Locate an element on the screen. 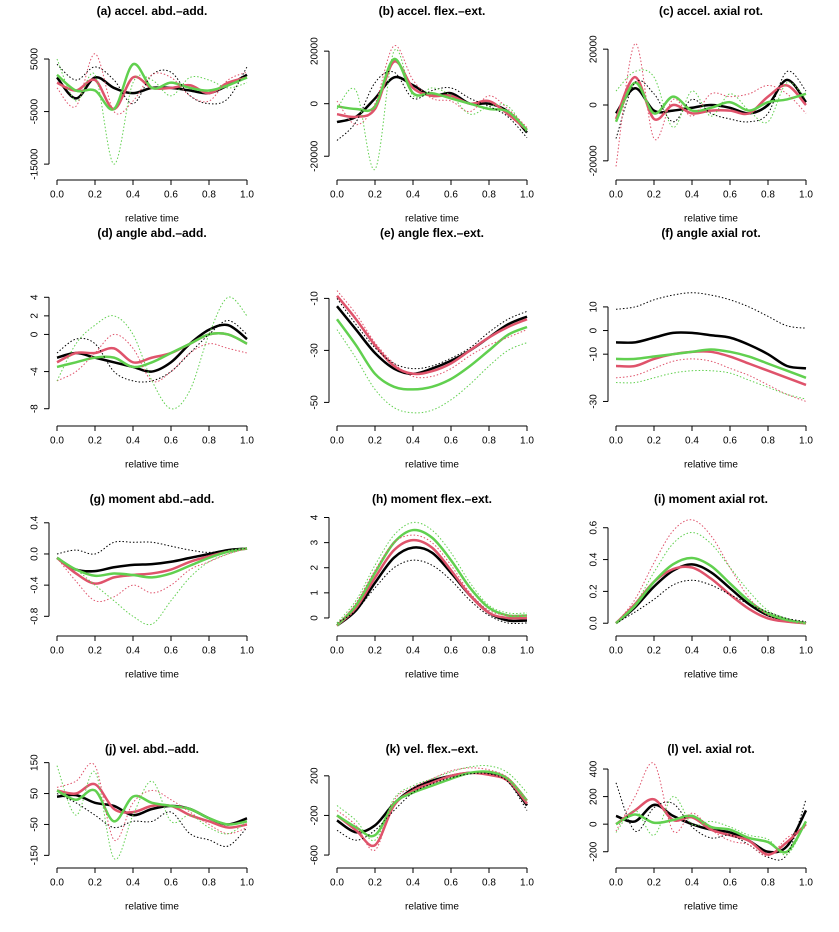  panel-title: (i) moment axial rot. is located at coordinates (711, 499).